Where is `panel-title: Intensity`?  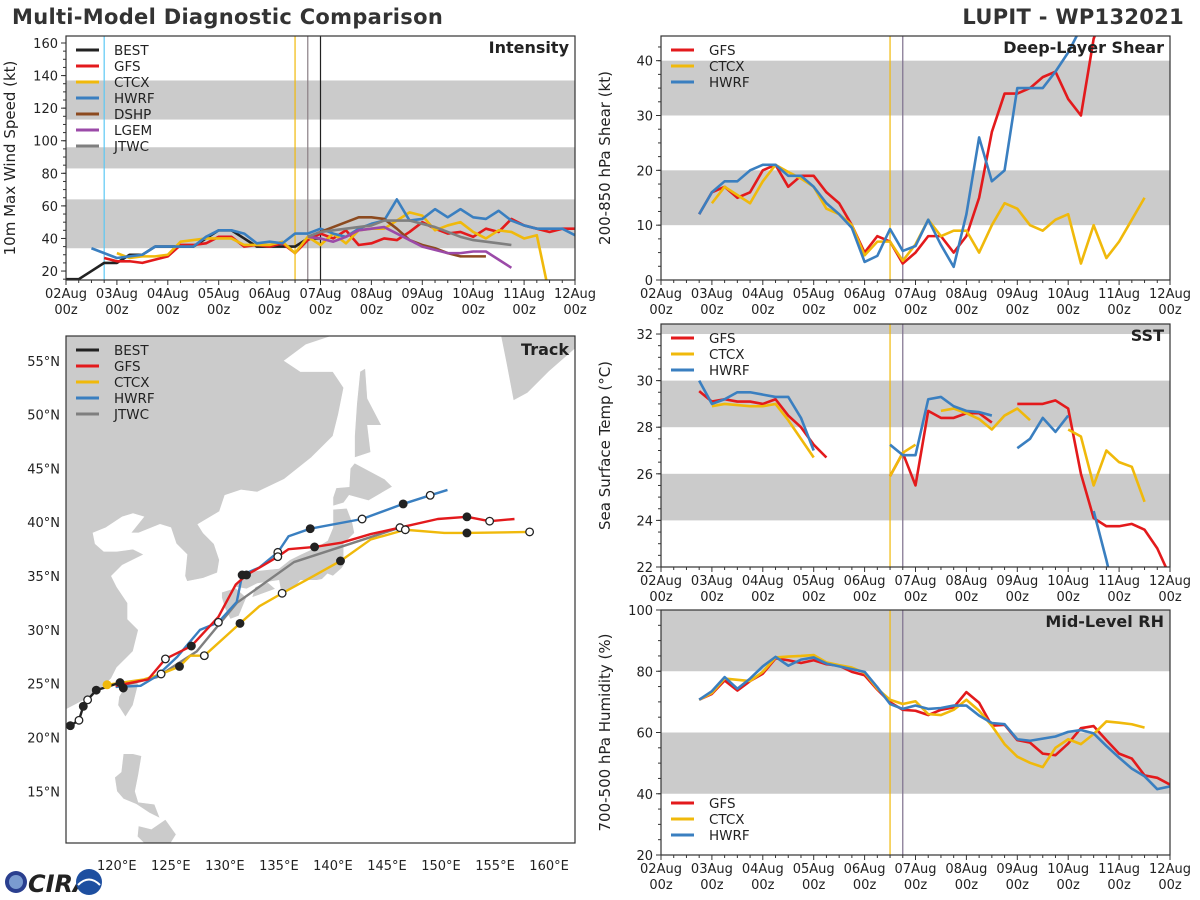
panel-title: Intensity is located at coordinates (529, 47).